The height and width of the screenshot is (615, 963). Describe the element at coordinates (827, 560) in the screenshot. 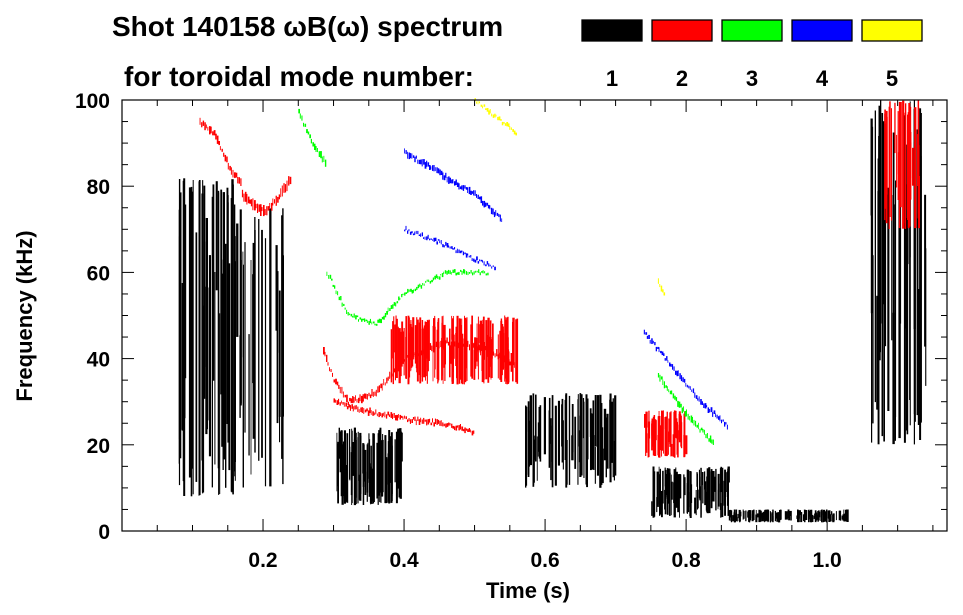

I see `x-tick-label: 1.0` at that location.